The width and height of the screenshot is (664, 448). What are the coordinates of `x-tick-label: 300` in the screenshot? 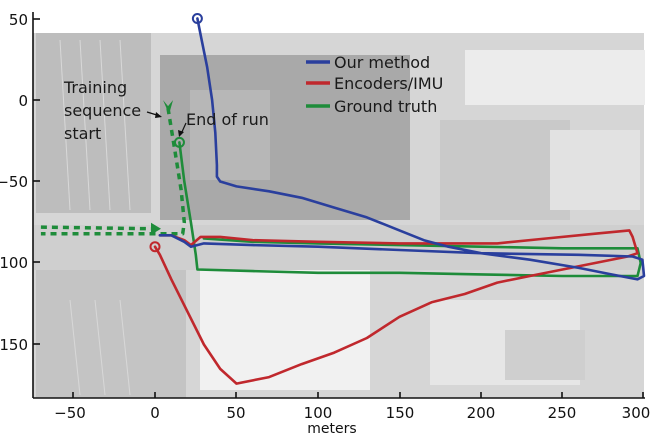 It's located at (636, 413).